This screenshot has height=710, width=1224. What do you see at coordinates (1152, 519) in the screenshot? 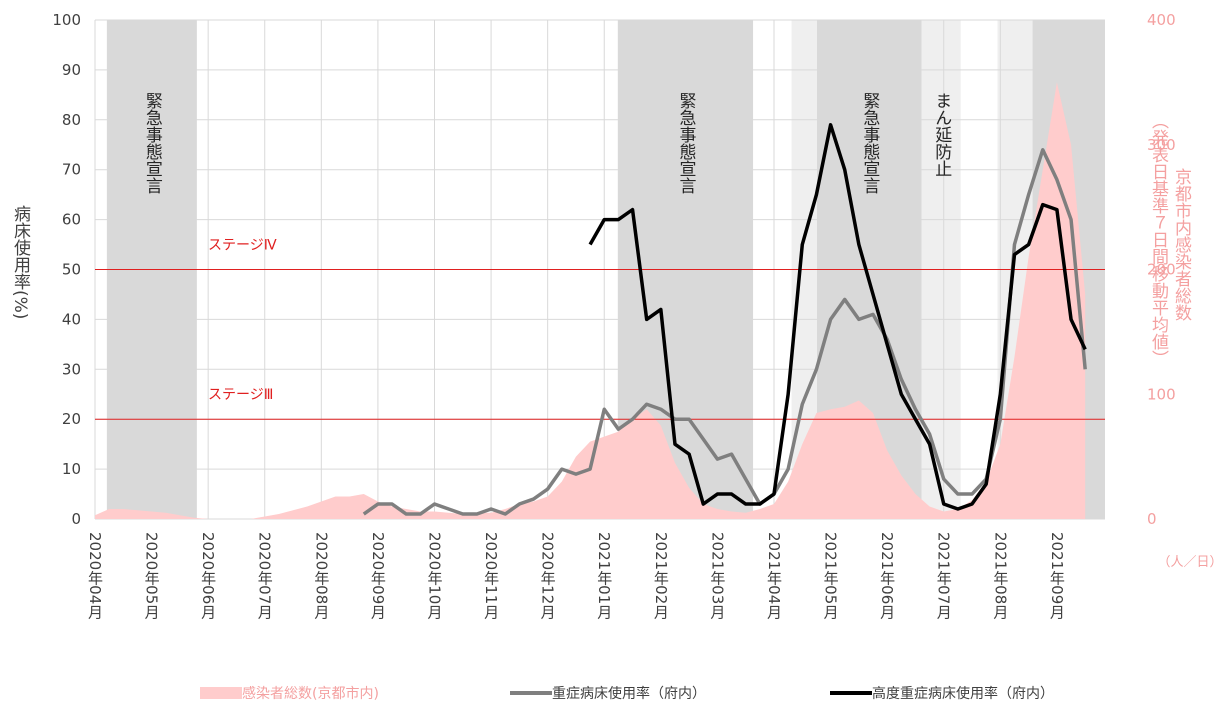
I see `y2-tick-label: 0` at bounding box center [1152, 519].